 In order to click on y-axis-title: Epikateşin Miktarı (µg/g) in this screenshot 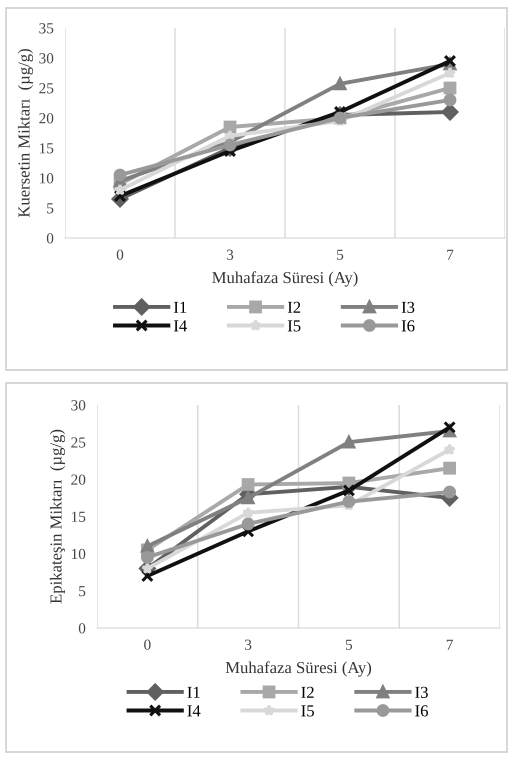, I will do `click(58, 517)`.